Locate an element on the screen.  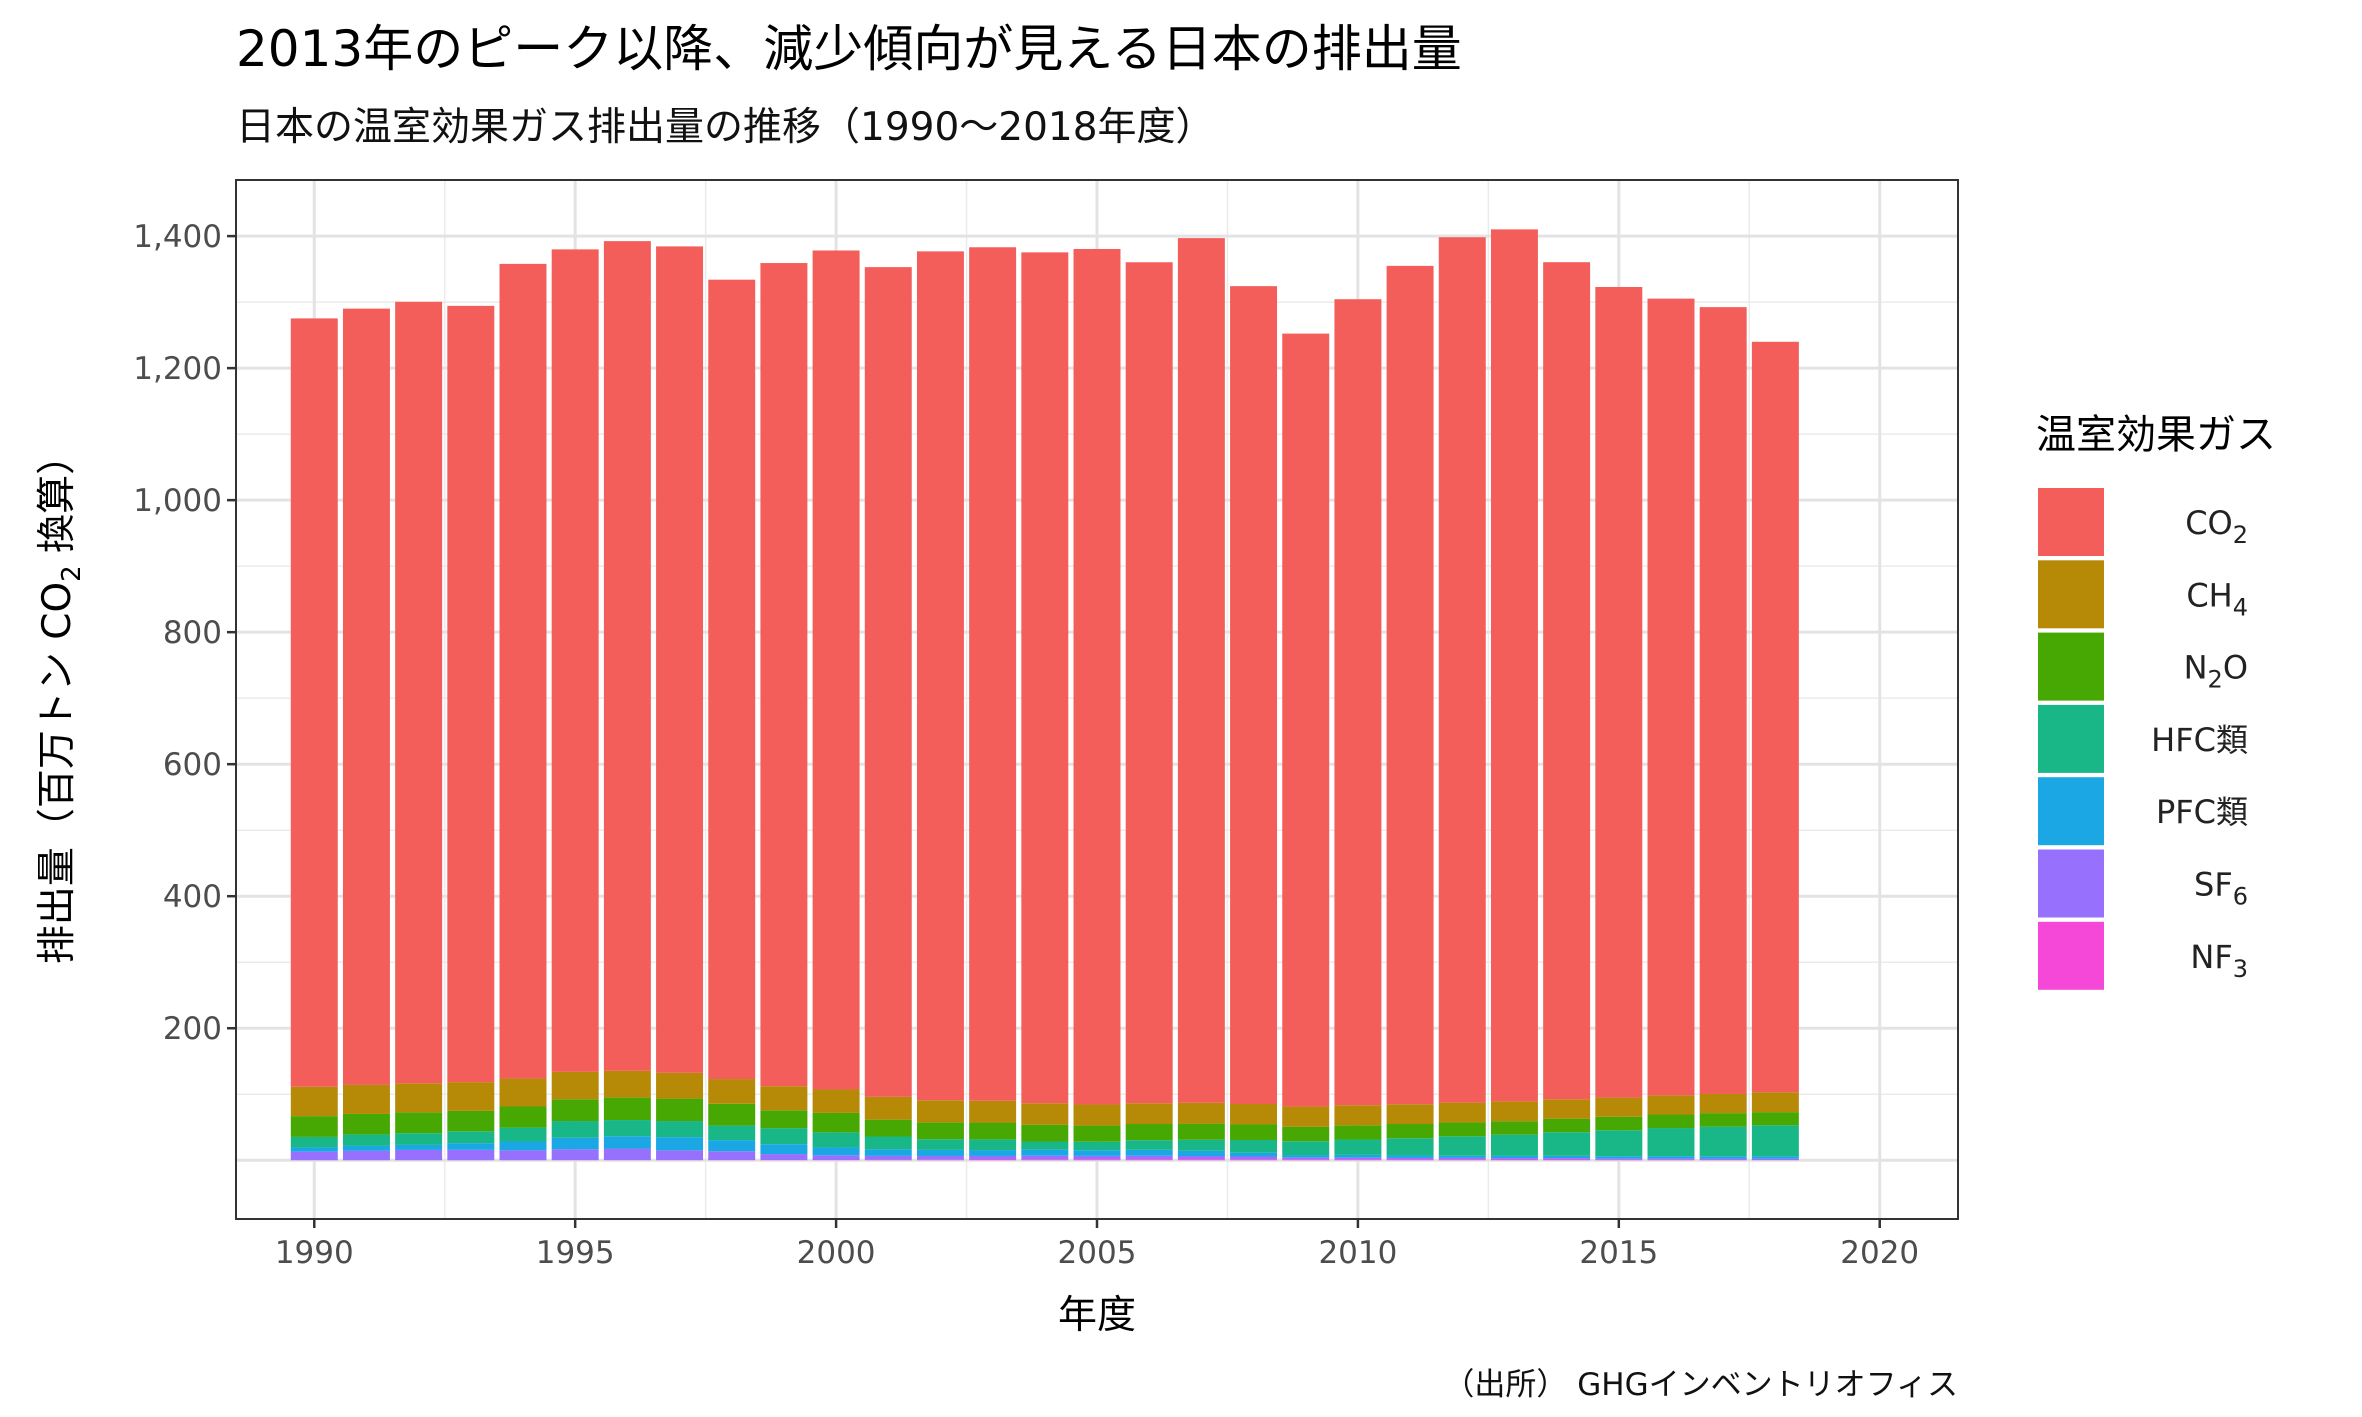
bar-CO2-2015 is located at coordinates (1619, 692).